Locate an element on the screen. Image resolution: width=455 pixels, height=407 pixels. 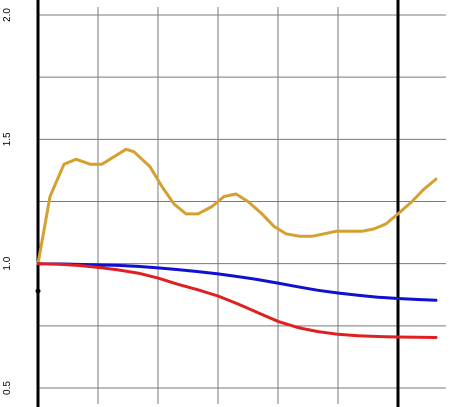
y-tick-label-1: 1.0 is located at coordinates (7, 263).